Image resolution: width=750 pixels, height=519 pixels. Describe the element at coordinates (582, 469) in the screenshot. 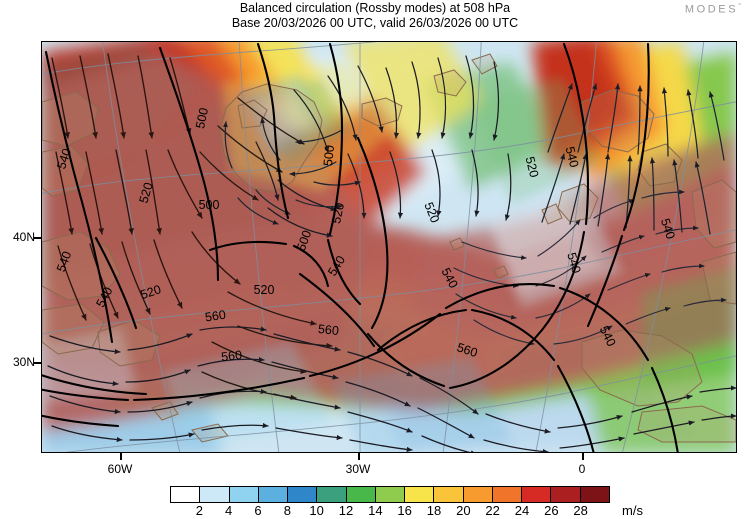

I see `xtick-label-0: 0` at that location.